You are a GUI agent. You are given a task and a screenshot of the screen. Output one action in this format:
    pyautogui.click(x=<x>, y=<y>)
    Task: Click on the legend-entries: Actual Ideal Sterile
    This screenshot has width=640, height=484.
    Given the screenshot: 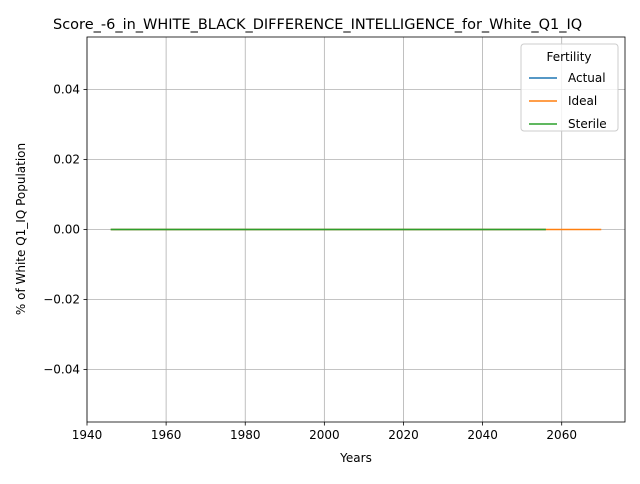 What is the action you would take?
    pyautogui.click(x=568, y=101)
    